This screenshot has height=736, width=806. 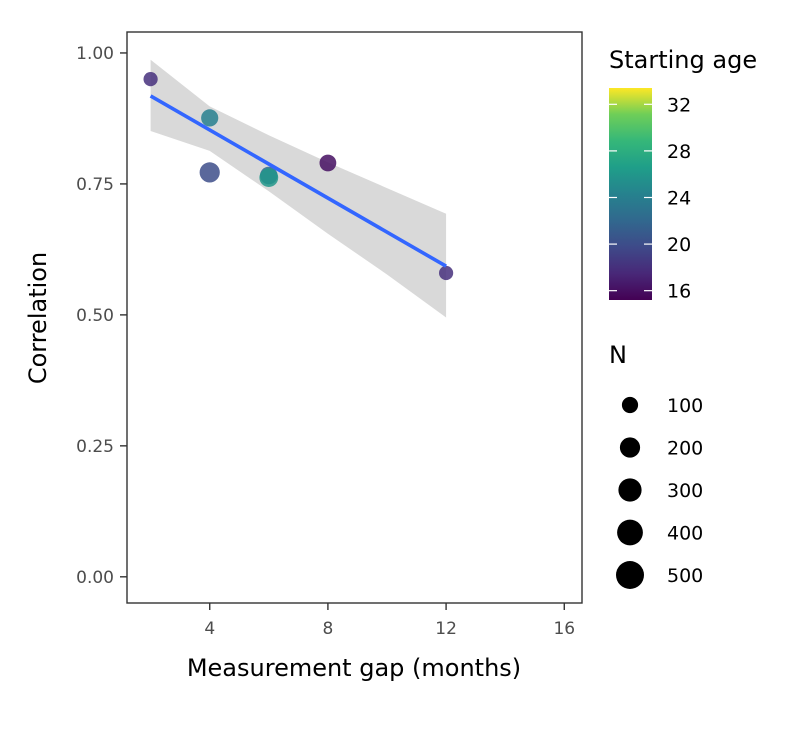 What do you see at coordinates (685, 534) in the screenshot?
I see `size-legend-label: 400` at bounding box center [685, 534].